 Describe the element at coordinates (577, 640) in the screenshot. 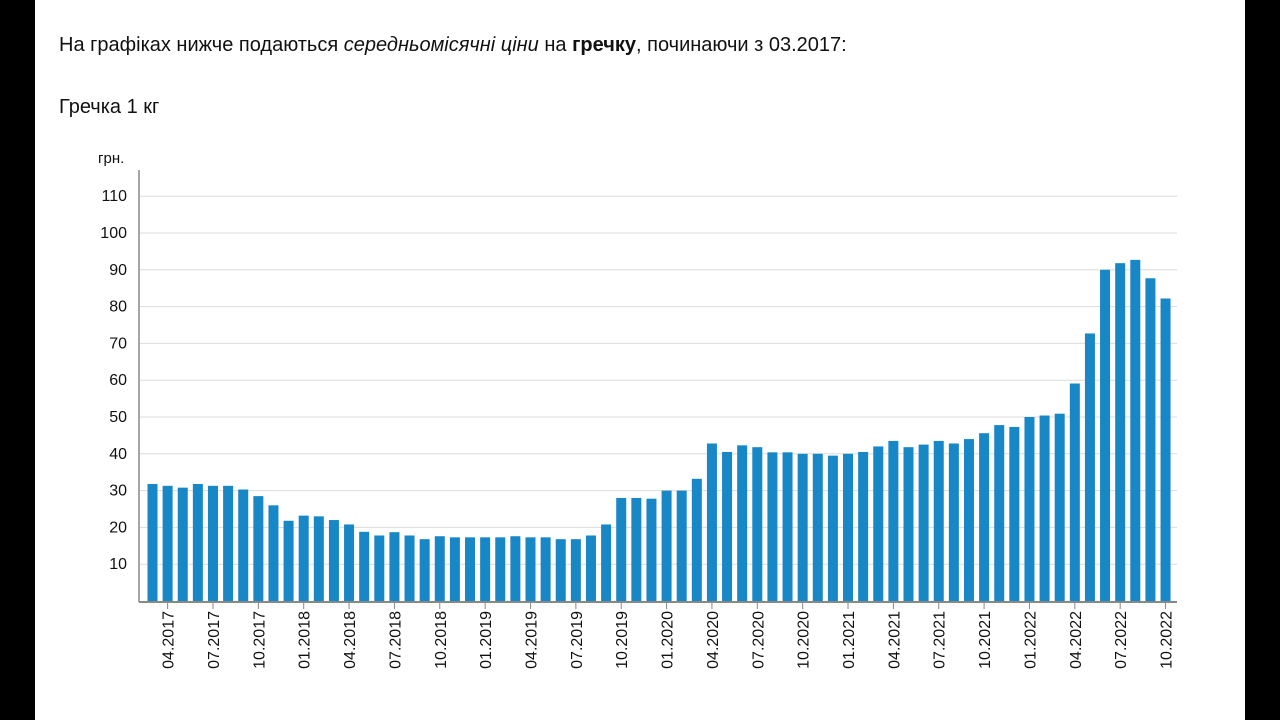

I see `x-tick-label: 07.2019` at that location.